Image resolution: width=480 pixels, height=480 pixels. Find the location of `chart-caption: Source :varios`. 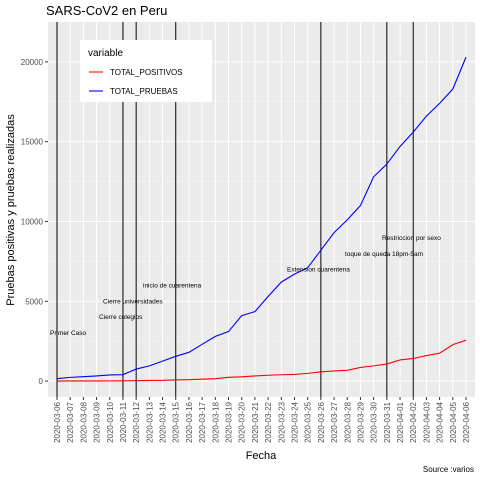

chart-caption: Source :varios is located at coordinates (448, 469).